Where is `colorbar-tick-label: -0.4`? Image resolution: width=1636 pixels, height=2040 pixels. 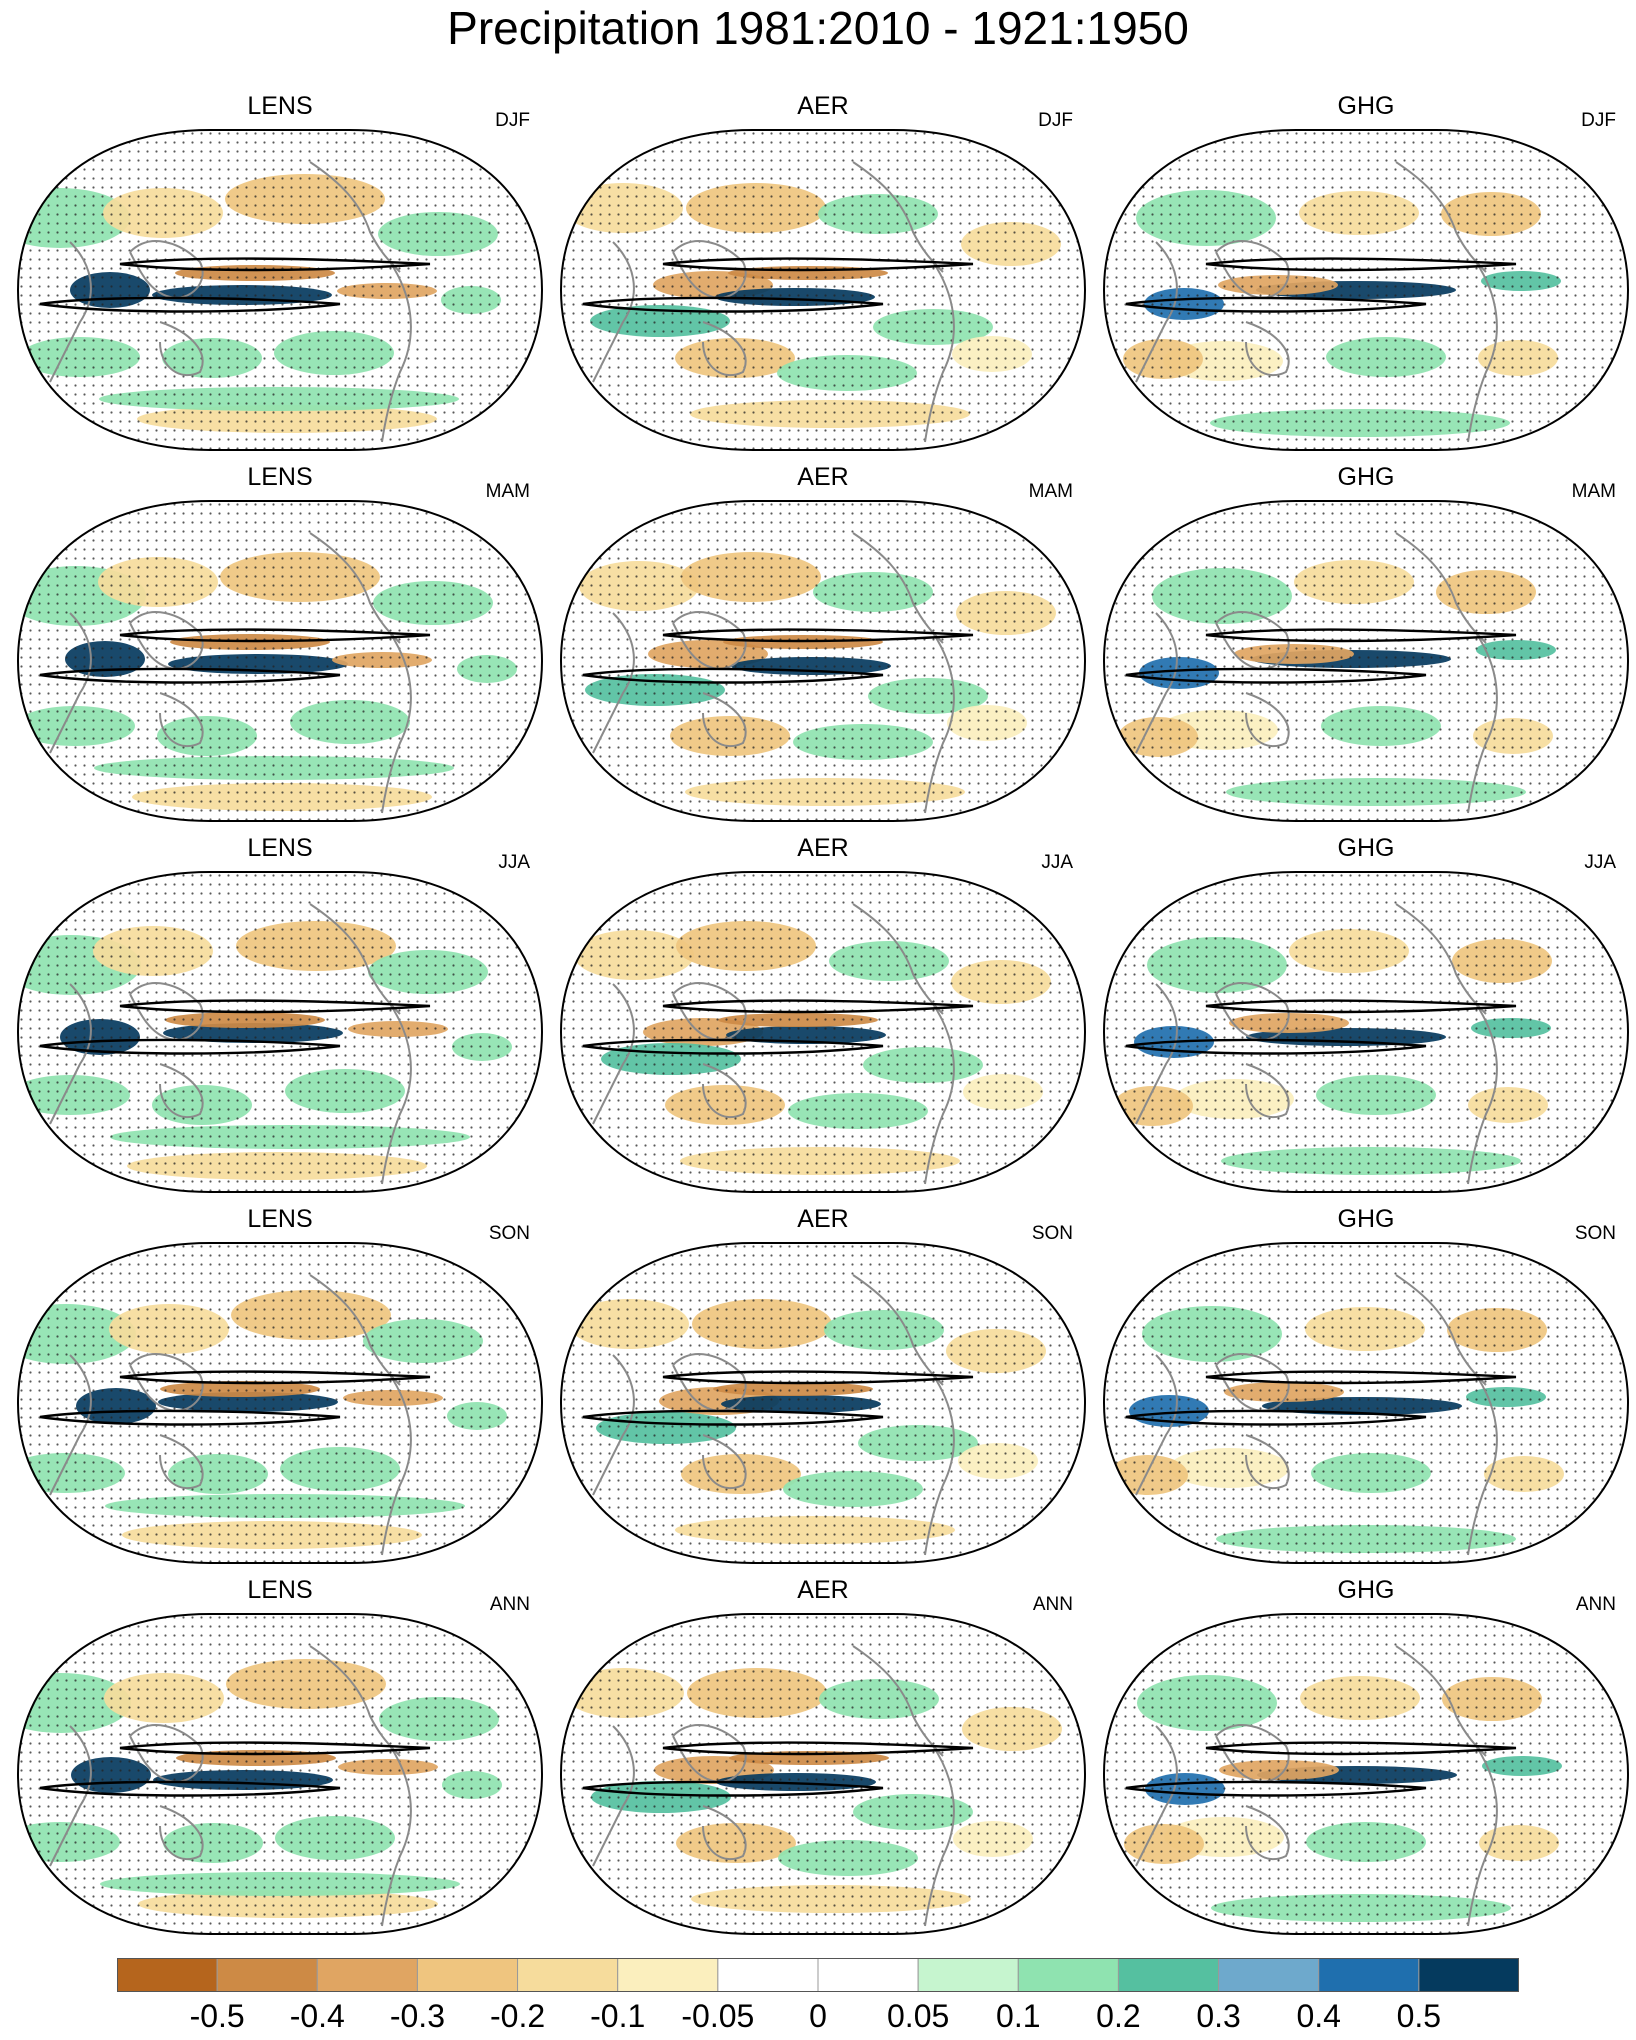 colorbar-tick-label: -0.4 is located at coordinates (317, 2016).